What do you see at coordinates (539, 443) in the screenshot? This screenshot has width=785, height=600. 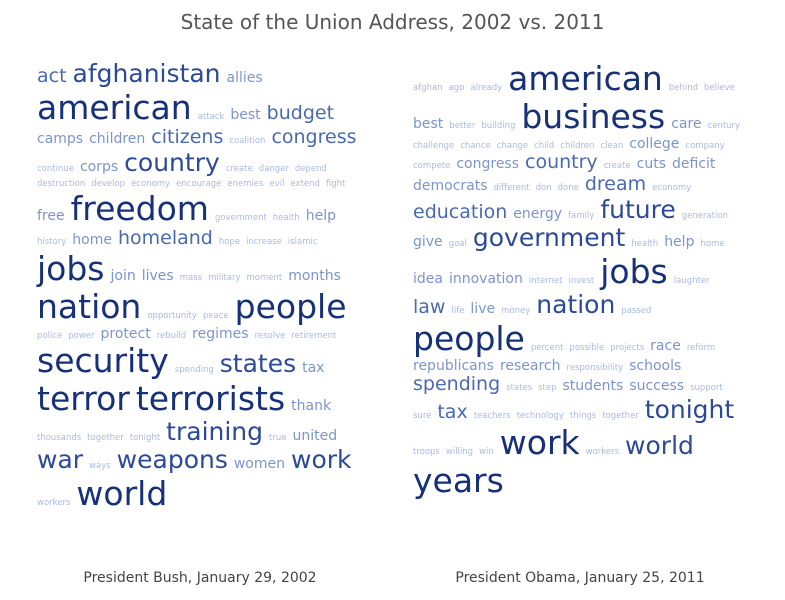 I see `word-work: work` at bounding box center [539, 443].